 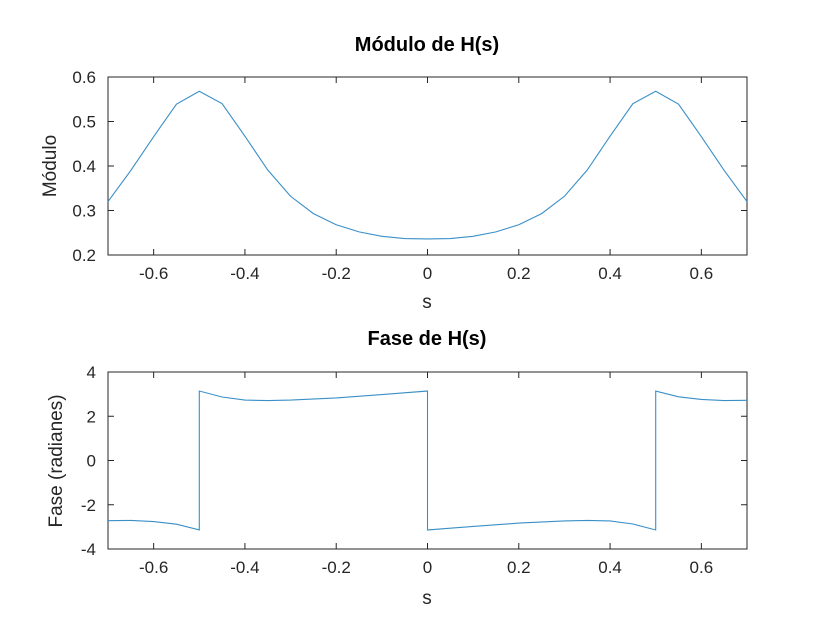 I want to click on y-axis-label: Fase (radianes), so click(x=56, y=460).